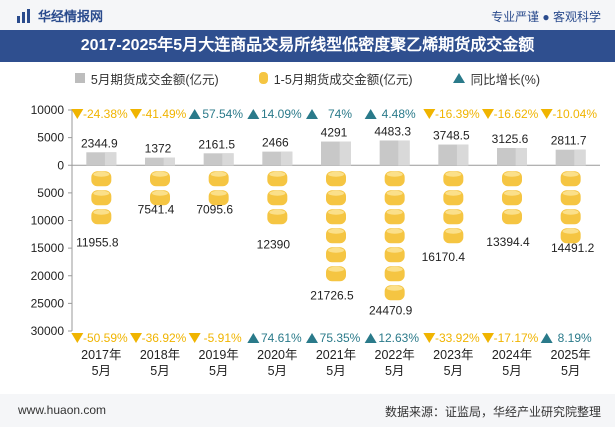 This screenshot has width=615, height=427. What do you see at coordinates (105, 114) in the screenshot?
I see `yoy-monthly-label: -24.38%` at bounding box center [105, 114].